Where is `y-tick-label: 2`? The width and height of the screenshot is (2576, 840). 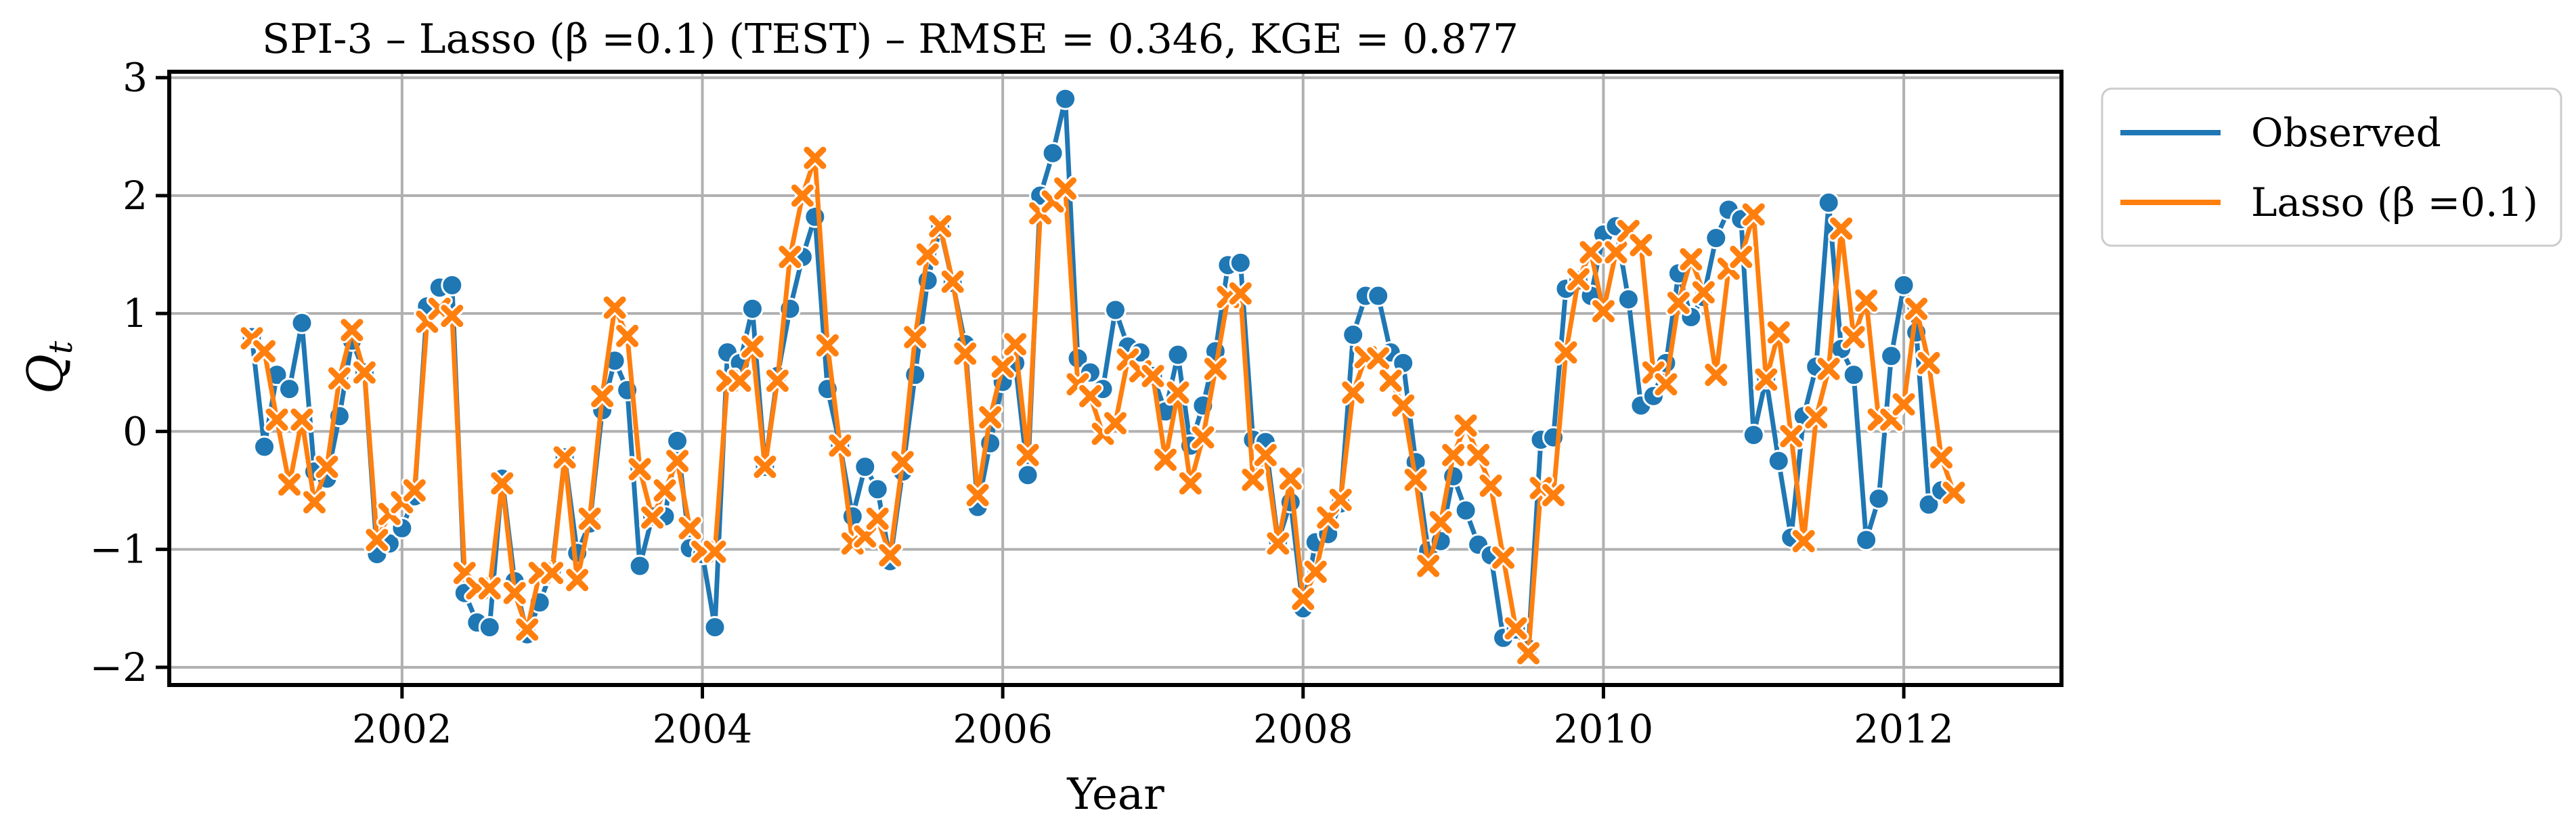
y-tick-label: 2 is located at coordinates (135, 196).